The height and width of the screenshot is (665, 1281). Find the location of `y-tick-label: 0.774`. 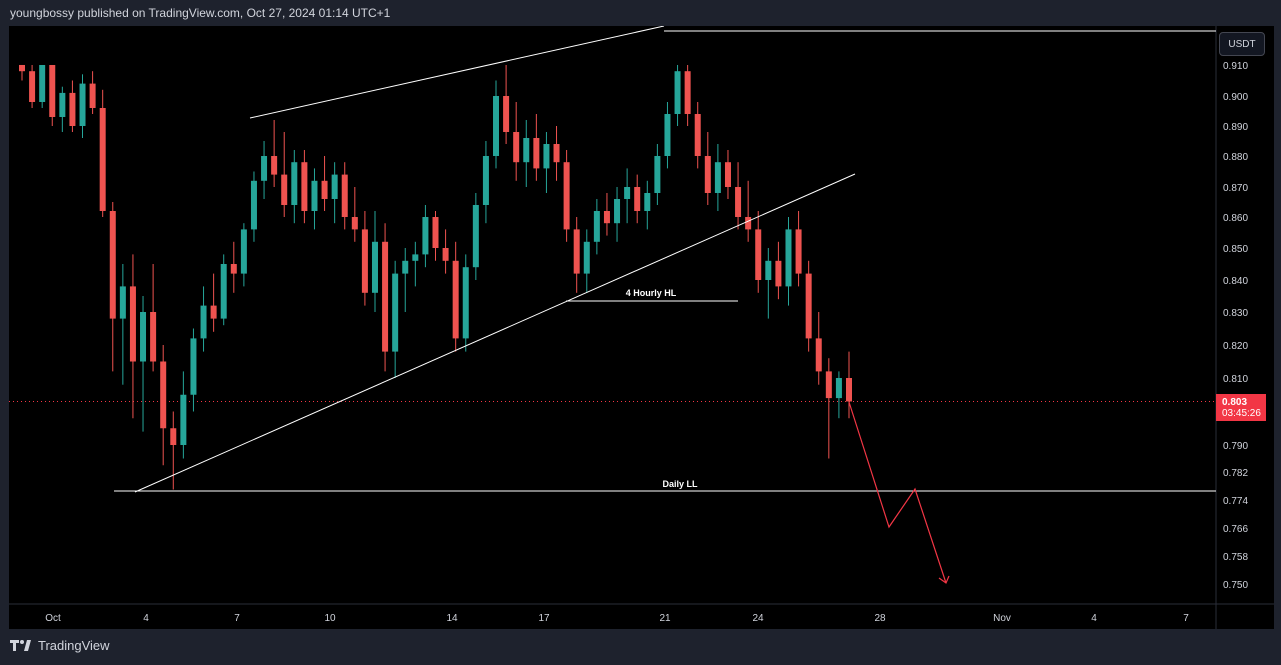

y-tick-label: 0.774 is located at coordinates (1235, 501).